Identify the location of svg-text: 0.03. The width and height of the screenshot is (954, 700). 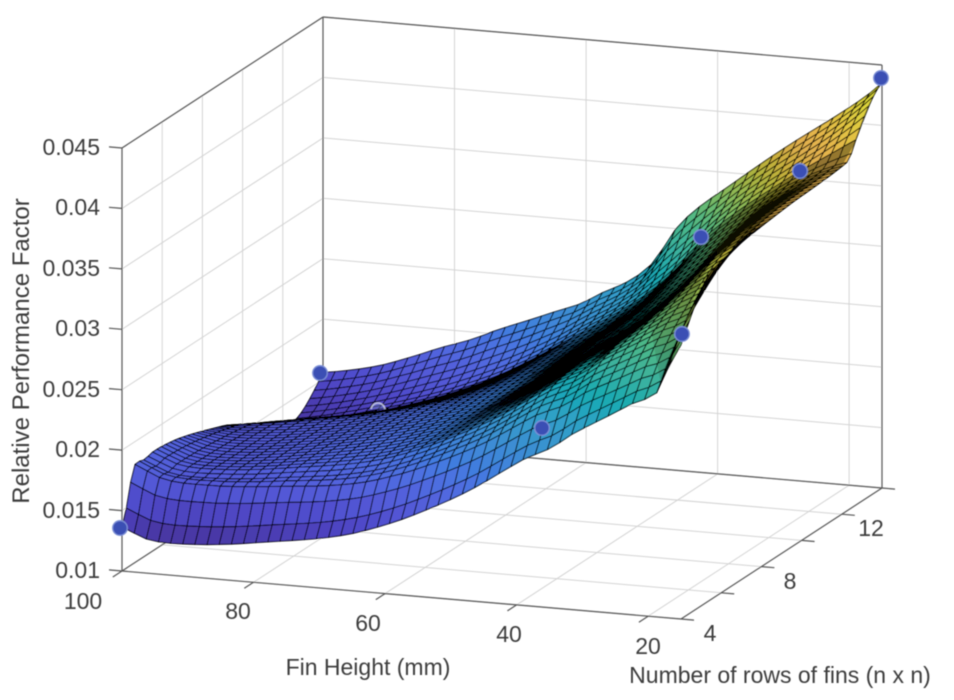
(77, 328).